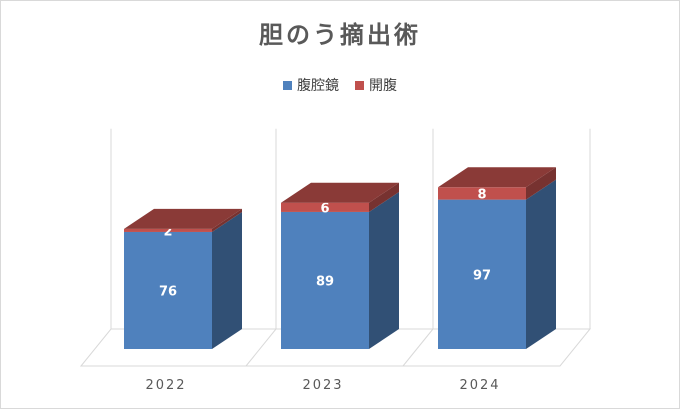 The image size is (680, 409). Describe the element at coordinates (359, 85) in the screenshot. I see `legend-swatch-open` at that location.